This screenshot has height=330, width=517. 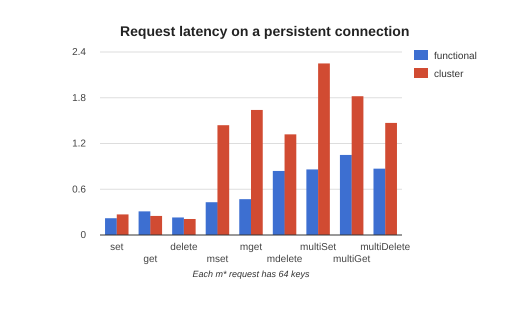 What do you see at coordinates (117, 248) in the screenshot?
I see `x-tick-label: set` at bounding box center [117, 248].